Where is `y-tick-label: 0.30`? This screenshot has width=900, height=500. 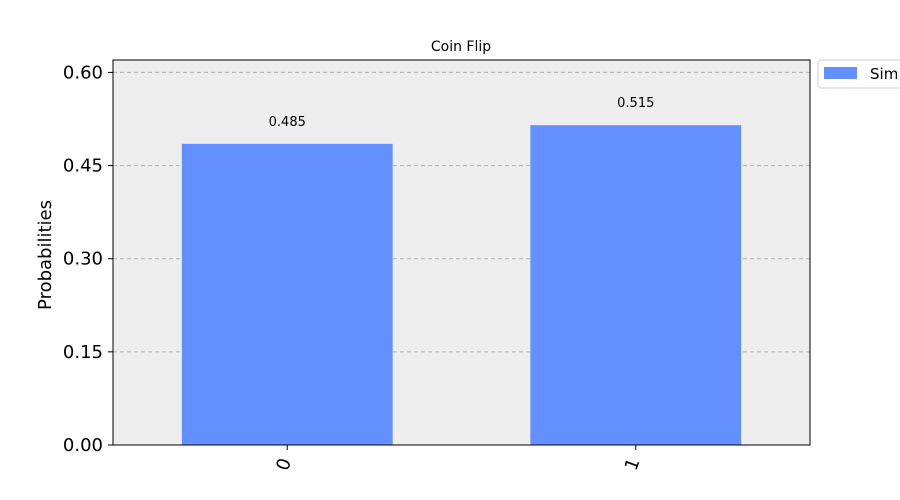
y-tick-label: 0.30 is located at coordinates (83, 259).